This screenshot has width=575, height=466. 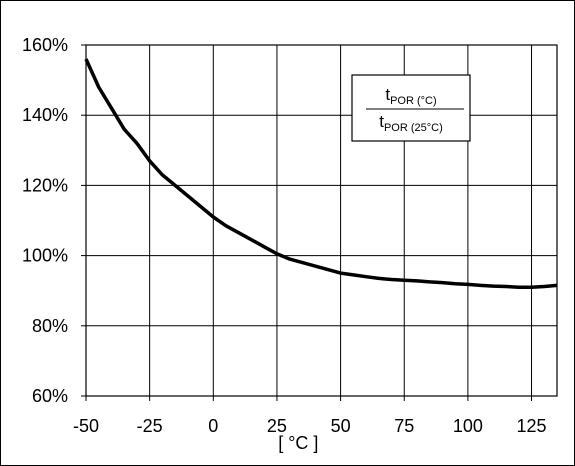 I want to click on x-tick-label: 75, so click(x=404, y=426).